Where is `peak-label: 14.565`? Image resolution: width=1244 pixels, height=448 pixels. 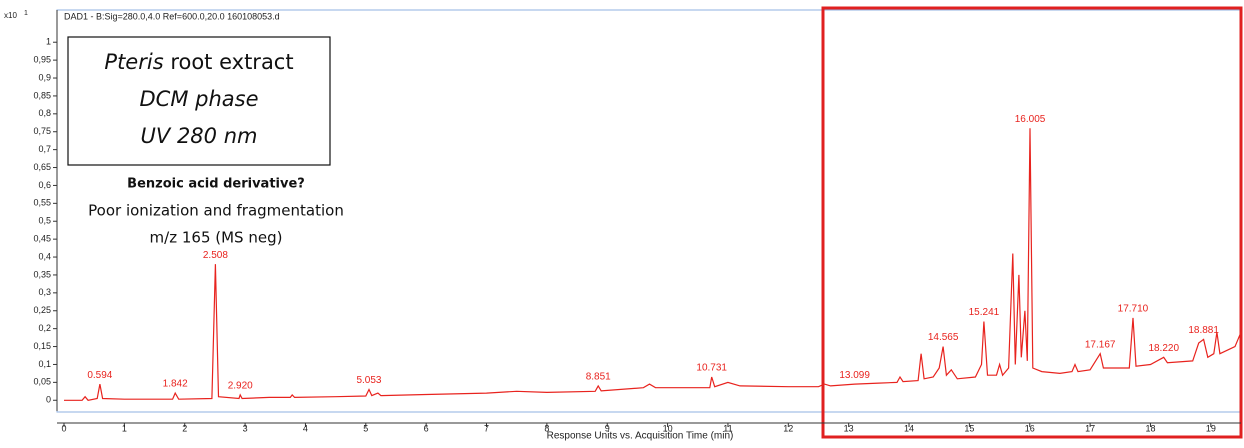 peak-label: 14.565 is located at coordinates (943, 337).